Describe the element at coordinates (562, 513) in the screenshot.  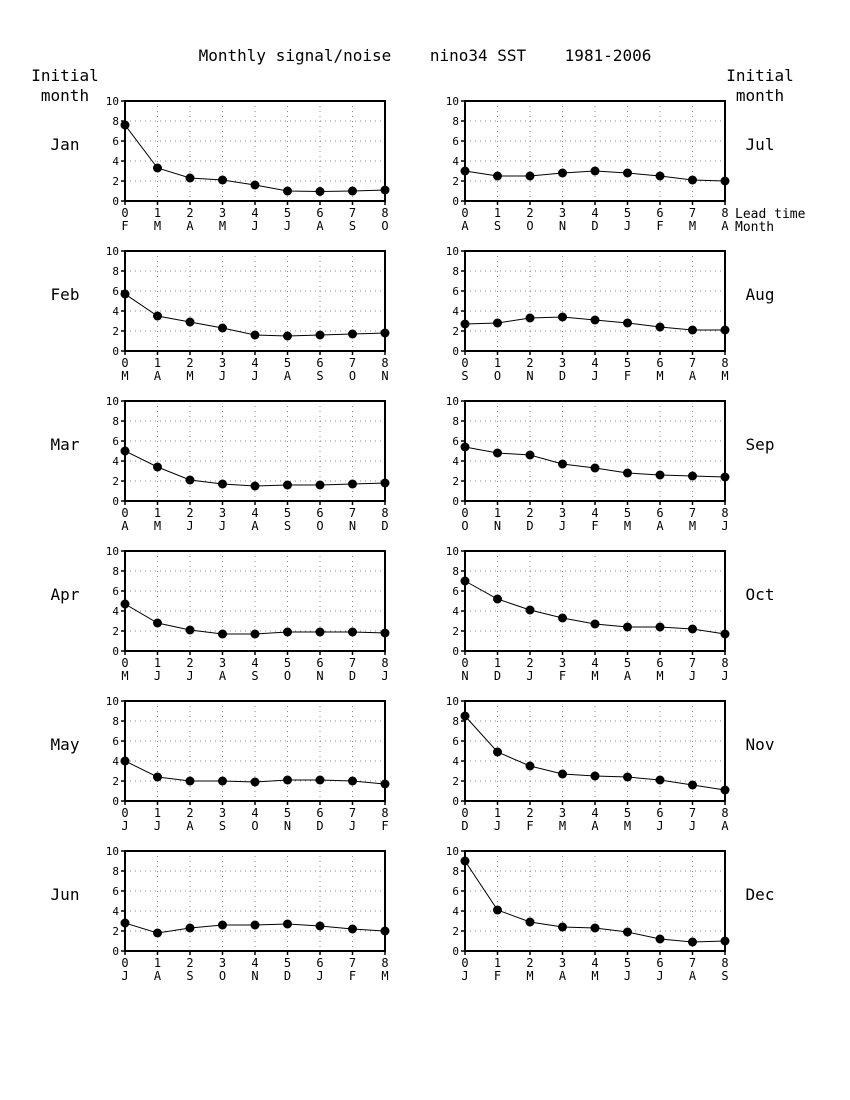
I see `x-tick-label: 3` at that location.